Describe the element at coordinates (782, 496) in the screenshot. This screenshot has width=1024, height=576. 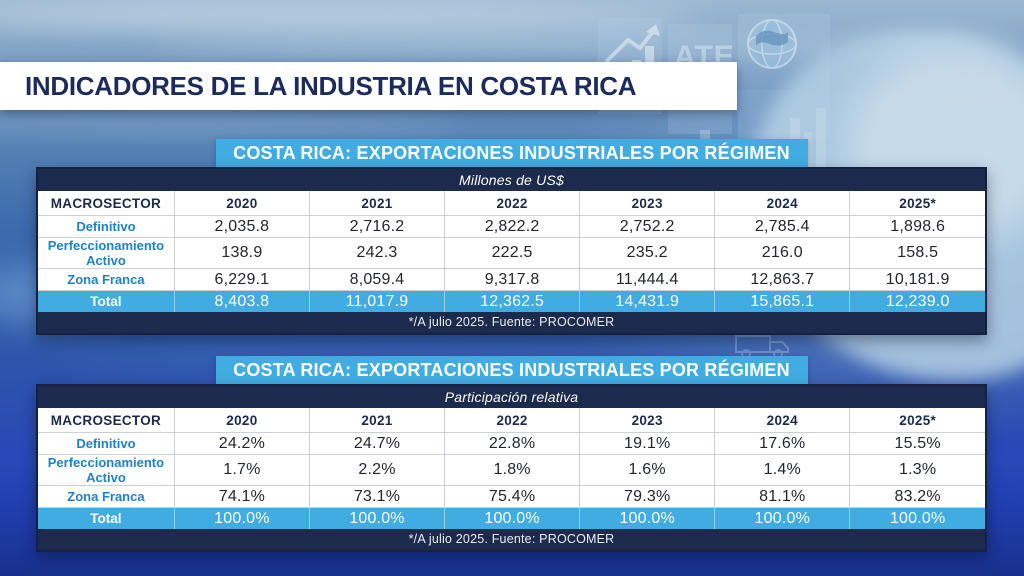
I see `table-cell: 81.1%` at that location.